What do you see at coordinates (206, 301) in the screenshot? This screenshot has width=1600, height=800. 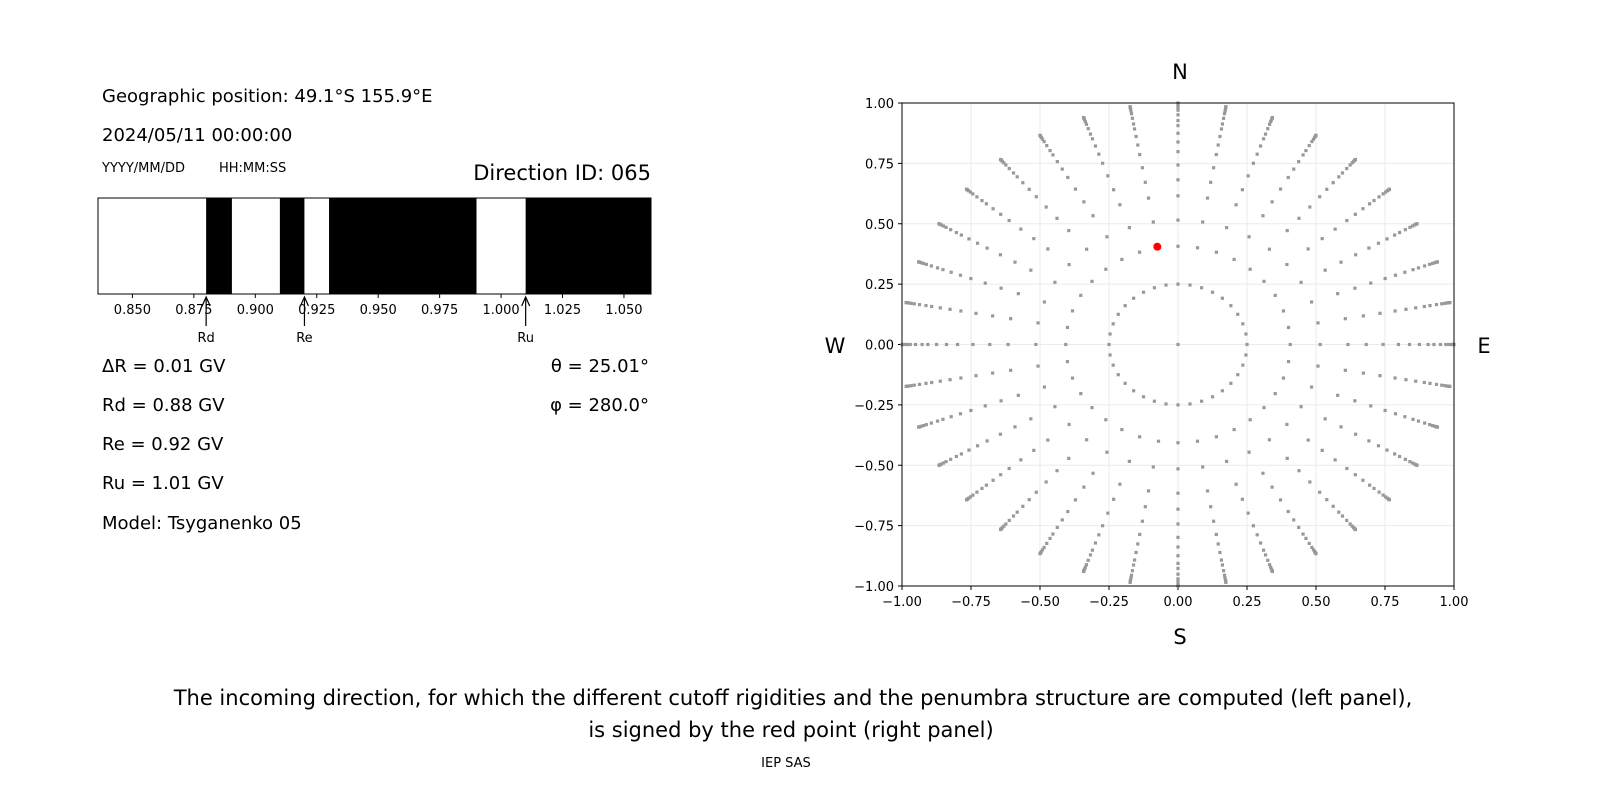 I see `arrow-head-icon` at bounding box center [206, 301].